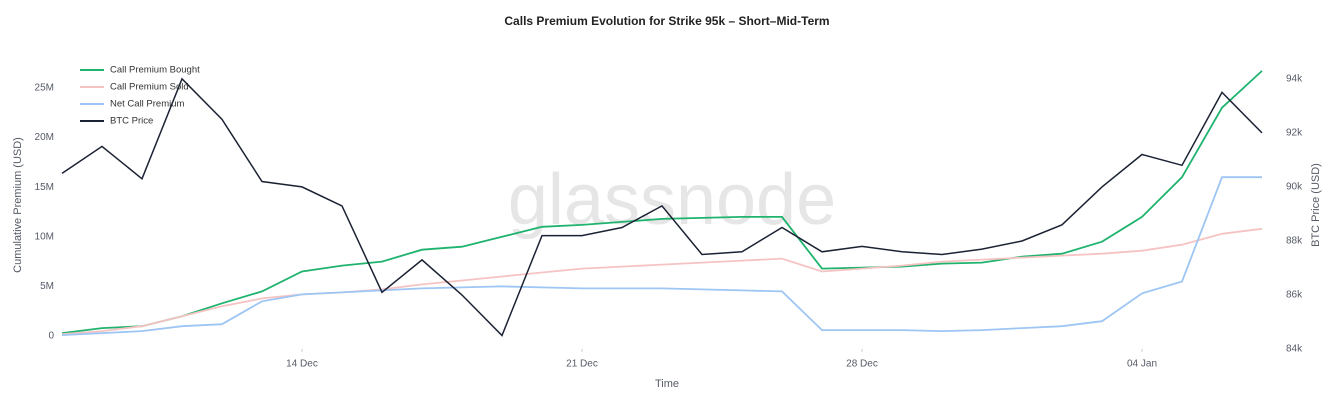 The image size is (1334, 410). Describe the element at coordinates (302, 364) in the screenshot. I see `x-tick-label: 14 Dec` at that location.